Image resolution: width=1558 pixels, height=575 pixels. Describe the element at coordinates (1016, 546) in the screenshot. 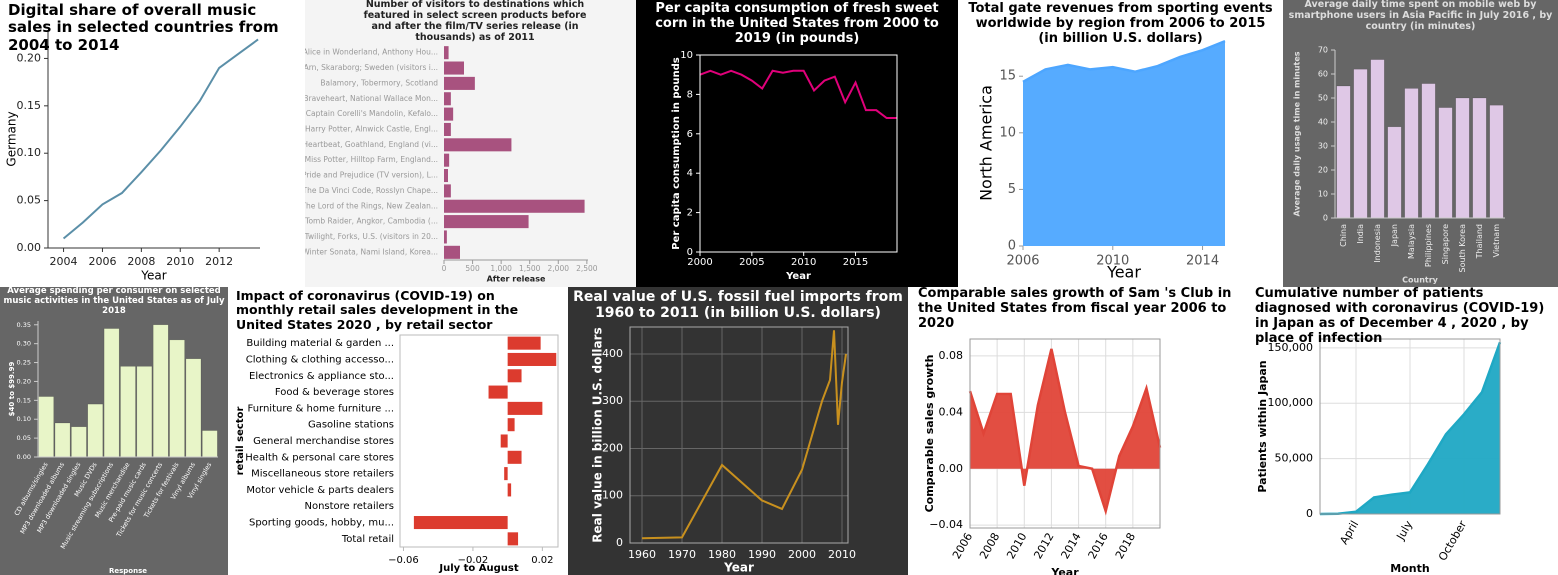

I see `x-tick-label: 2010` at that location.